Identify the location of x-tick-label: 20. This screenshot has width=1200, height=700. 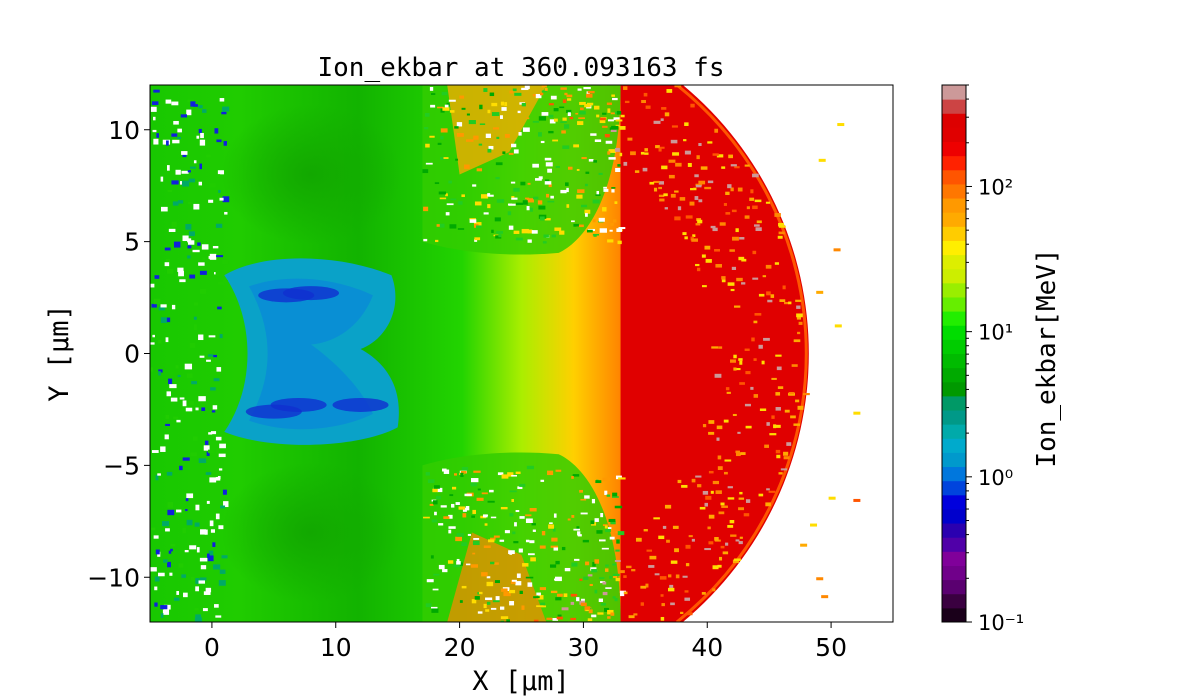
(460, 647).